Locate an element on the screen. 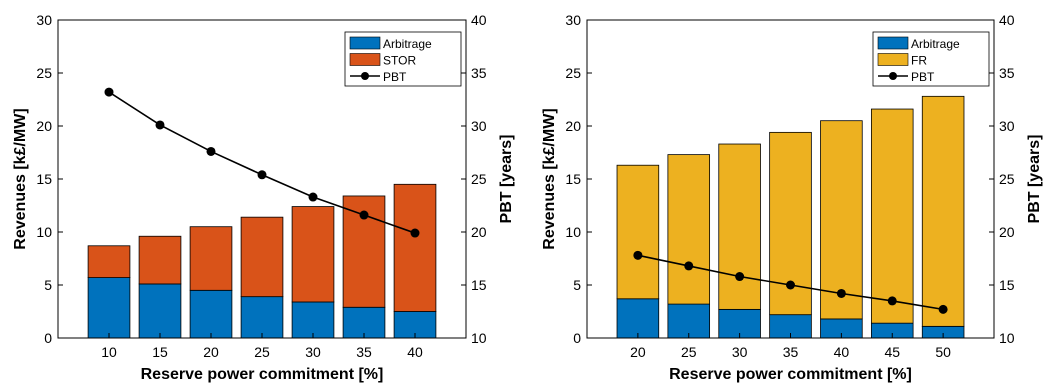 This screenshot has height=387, width=1050. legend-swatch-fr is located at coordinates (893, 59).